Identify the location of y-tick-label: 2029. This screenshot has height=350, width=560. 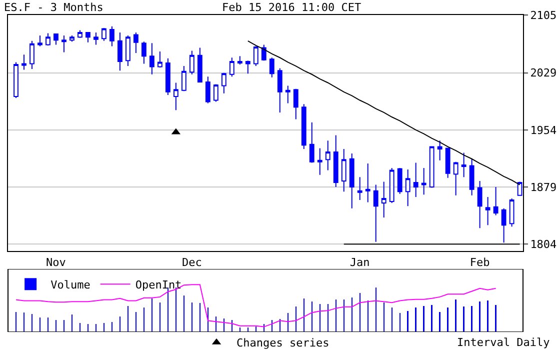
(543, 73).